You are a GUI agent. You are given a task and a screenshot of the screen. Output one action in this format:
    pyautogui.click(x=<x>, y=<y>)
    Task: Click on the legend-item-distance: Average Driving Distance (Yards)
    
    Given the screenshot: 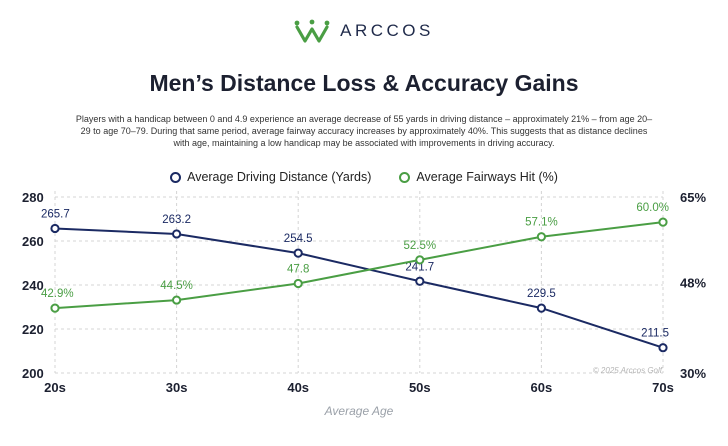 What is the action you would take?
    pyautogui.click(x=270, y=177)
    